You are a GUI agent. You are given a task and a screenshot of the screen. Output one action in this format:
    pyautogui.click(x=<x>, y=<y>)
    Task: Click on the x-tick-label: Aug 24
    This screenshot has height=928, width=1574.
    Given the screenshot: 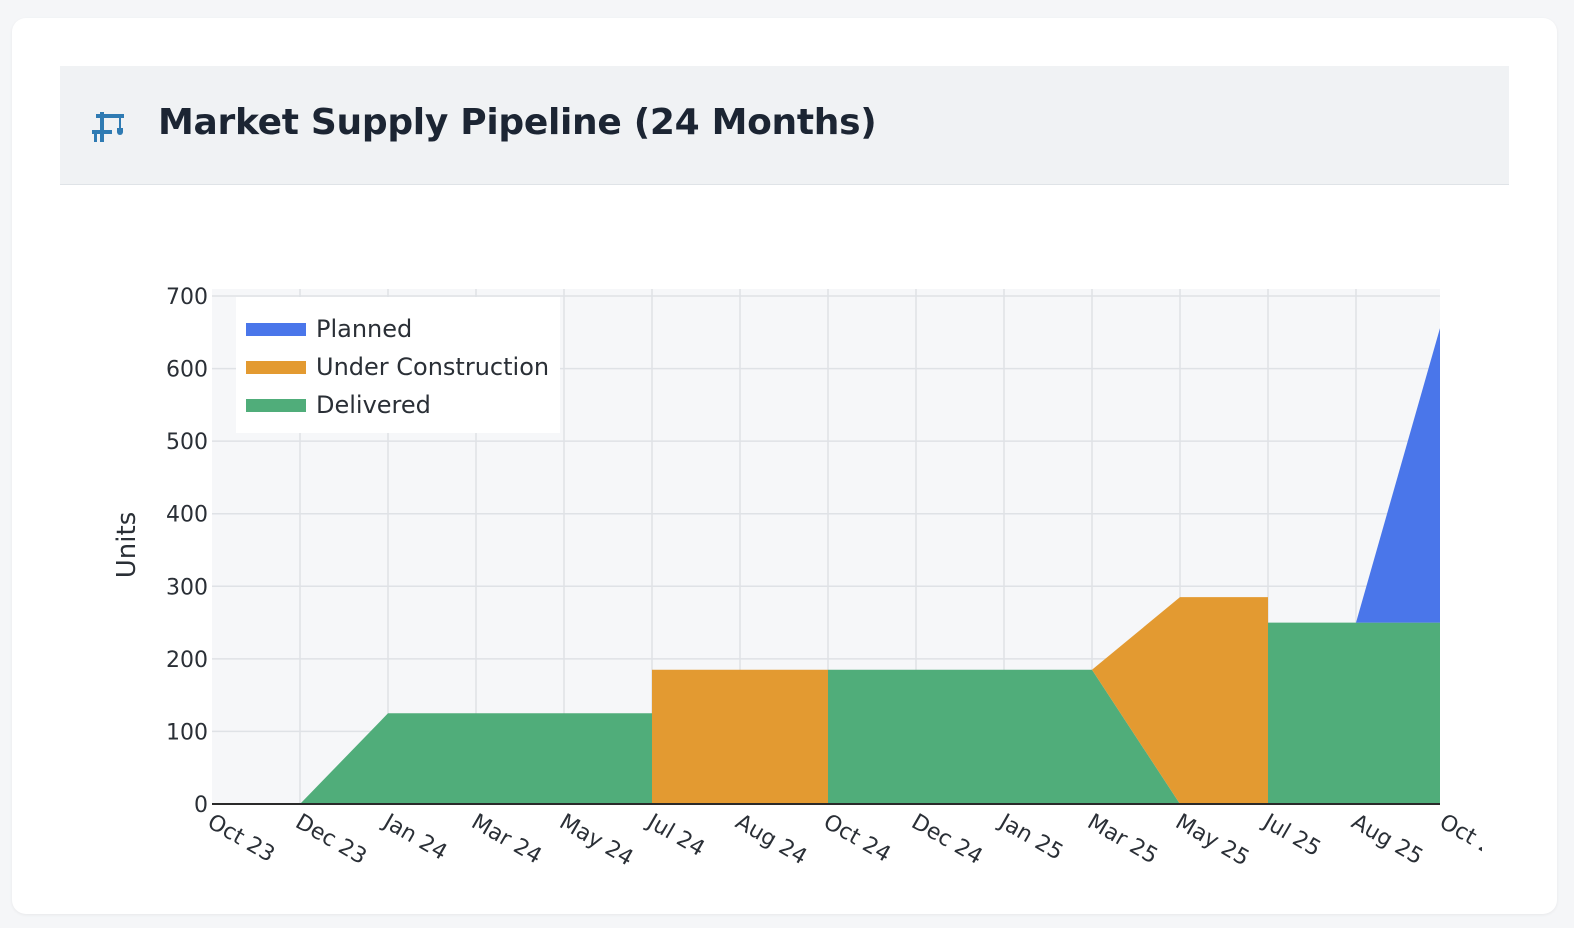 What is the action you would take?
    pyautogui.click(x=771, y=840)
    